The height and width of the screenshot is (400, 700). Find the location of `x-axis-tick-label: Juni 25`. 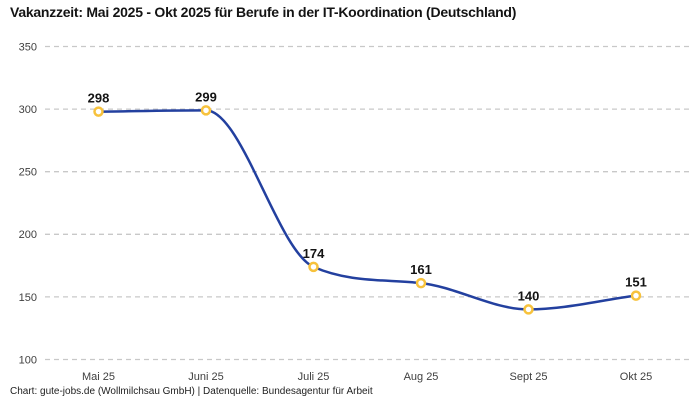

x-axis-tick-label: Juni 25 is located at coordinates (205, 377).